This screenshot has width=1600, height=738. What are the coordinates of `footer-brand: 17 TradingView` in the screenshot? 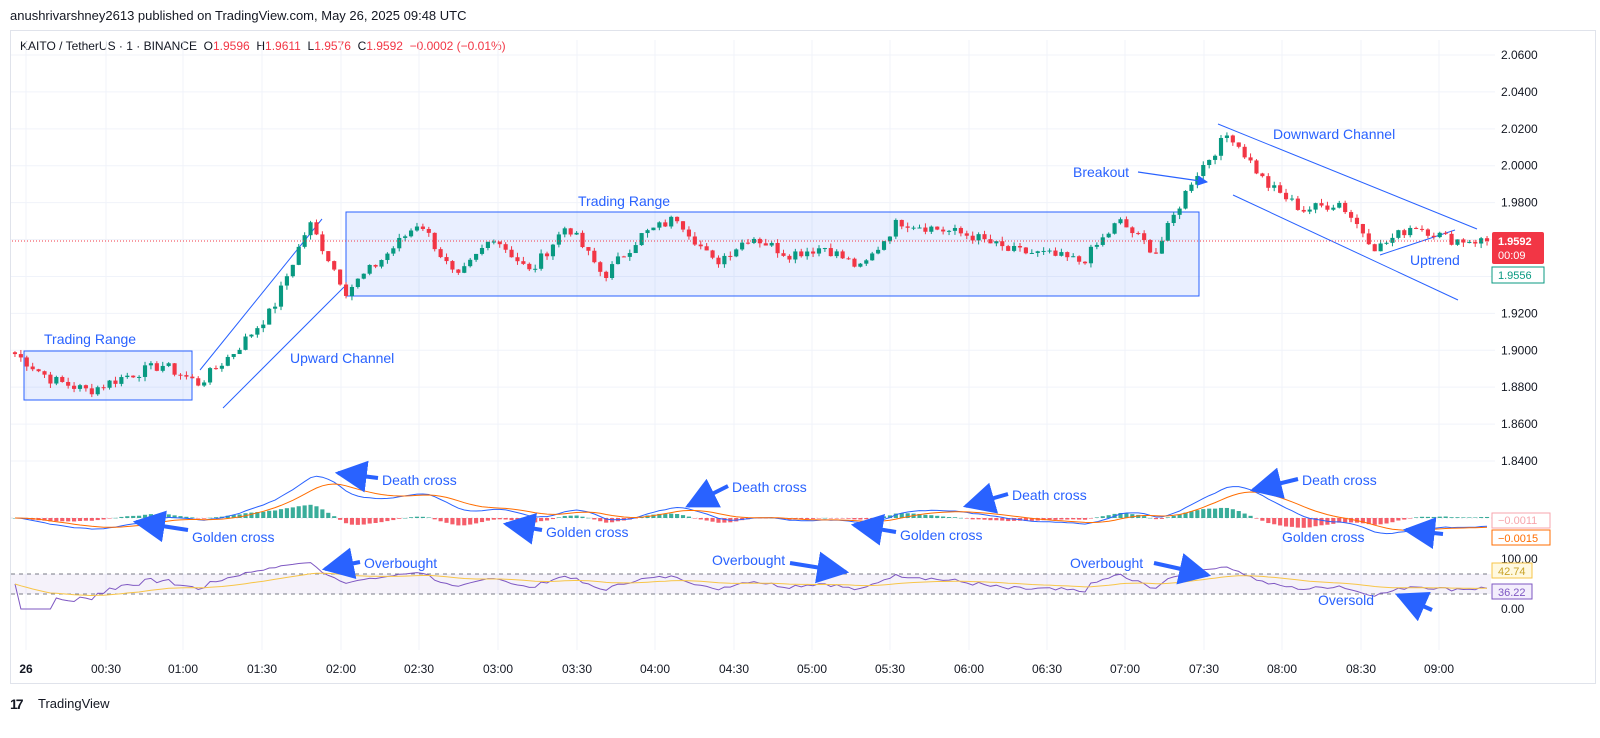 It's located at (60, 704).